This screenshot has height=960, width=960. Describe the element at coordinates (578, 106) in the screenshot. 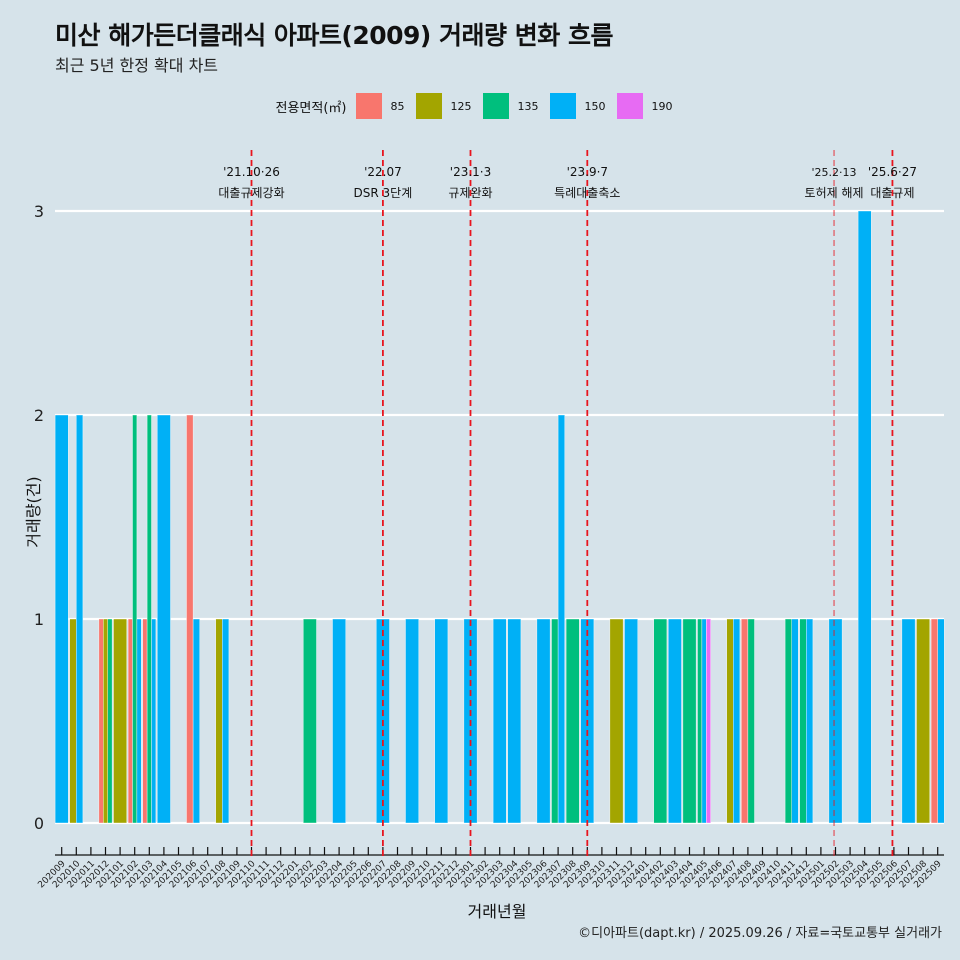

I see `legend-item-150: 150` at that location.